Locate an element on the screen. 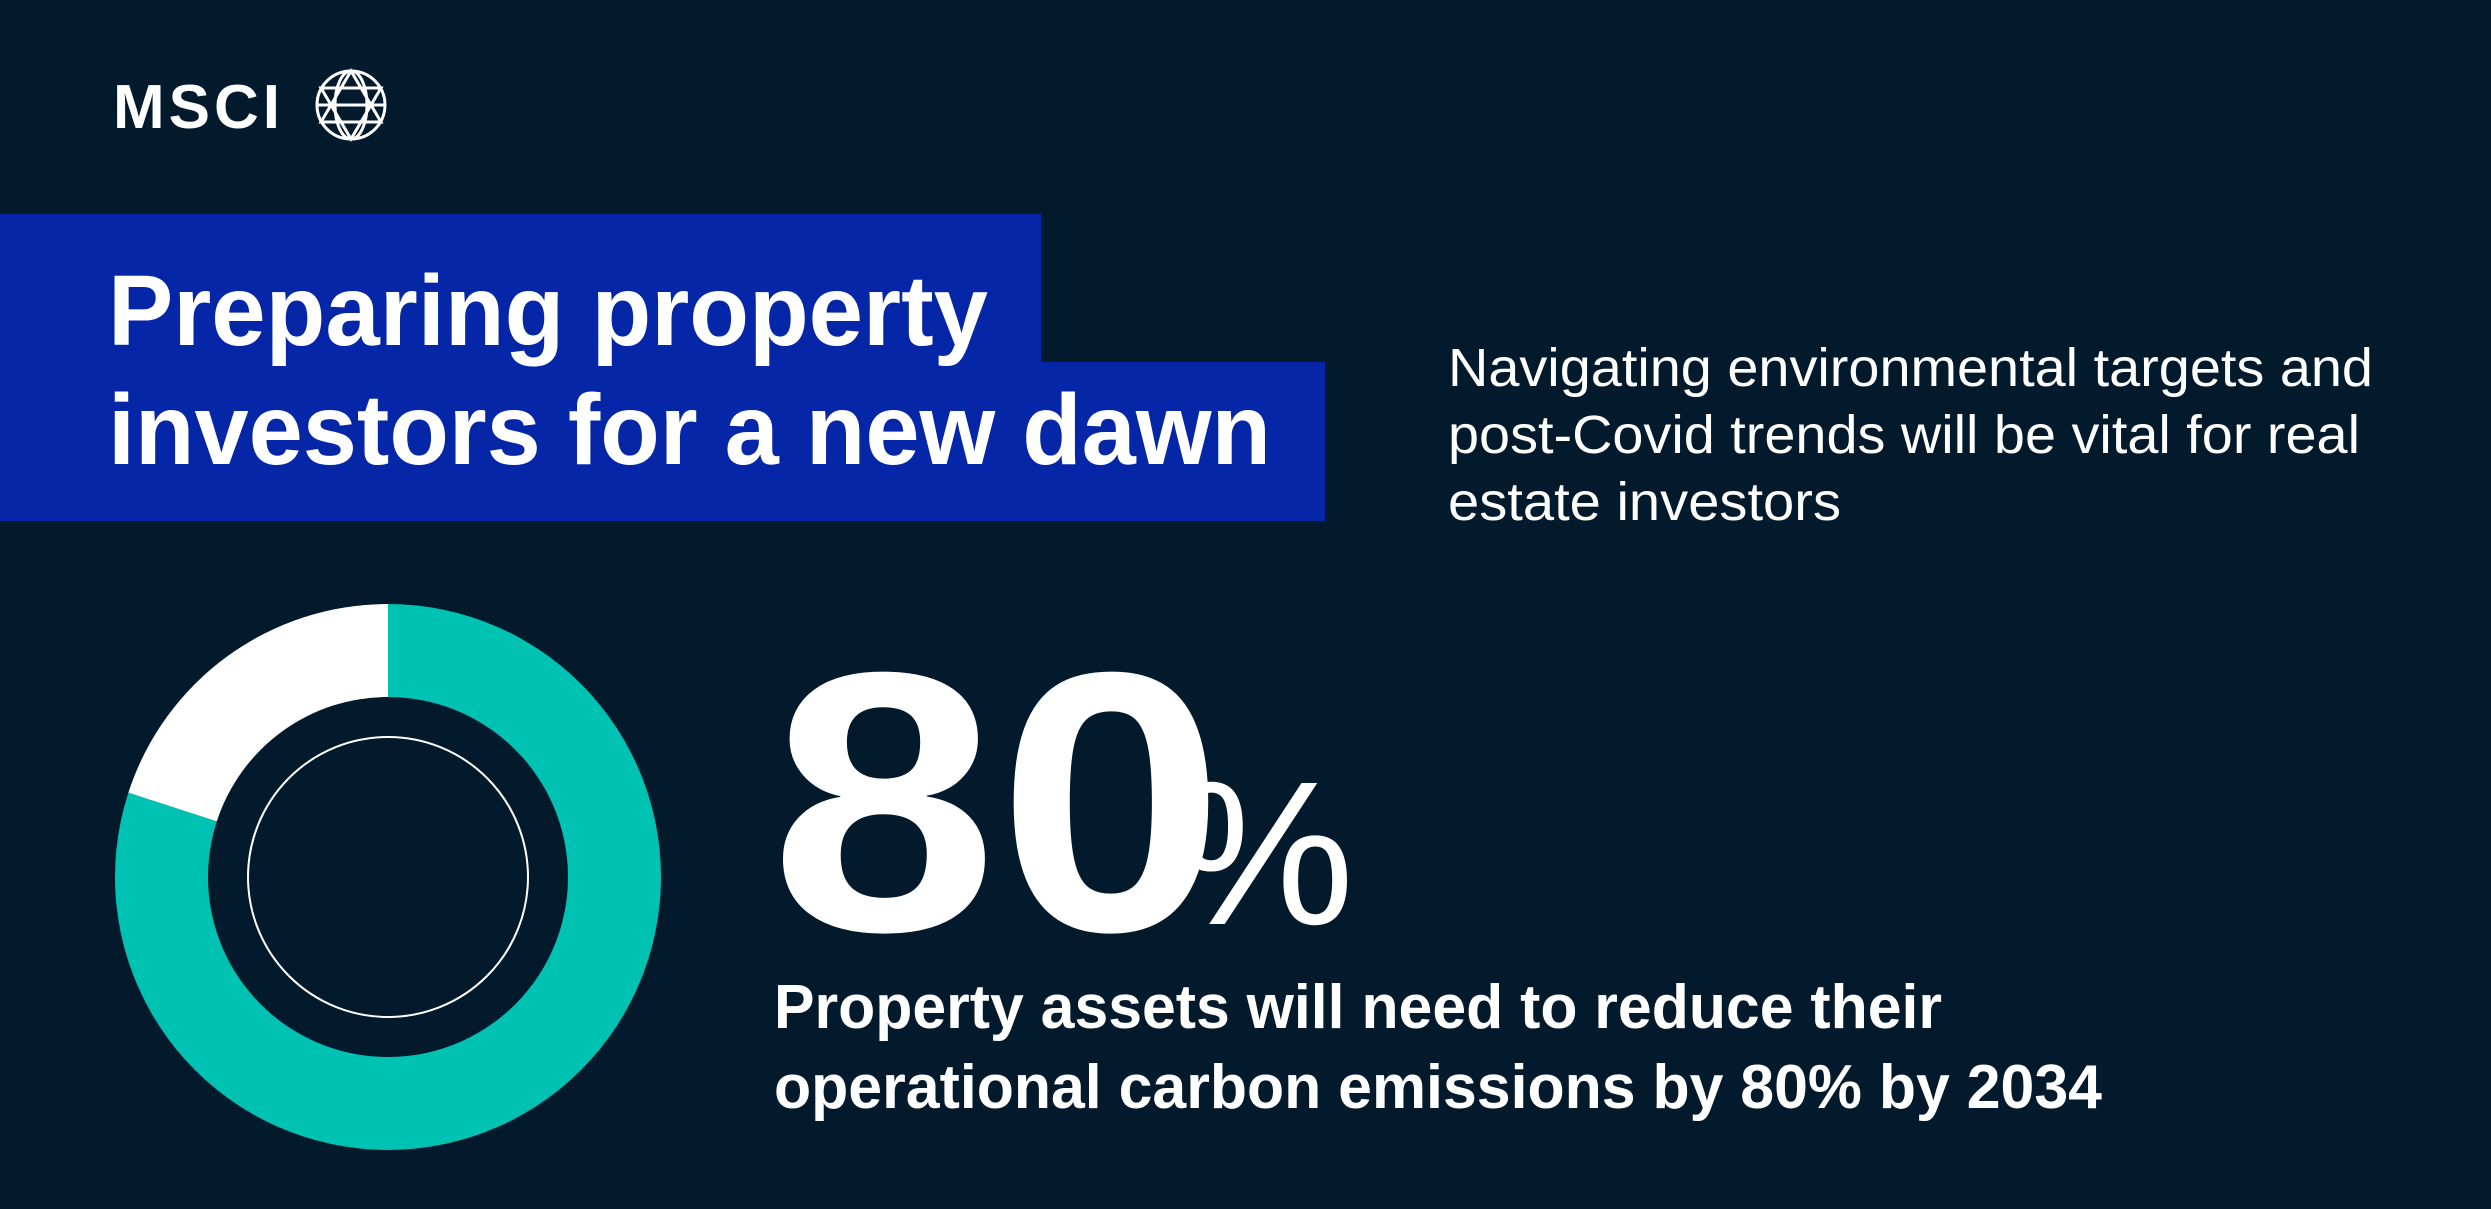 The width and height of the screenshot is (2491, 1209). title-line: Preparing property is located at coordinates (548, 311).